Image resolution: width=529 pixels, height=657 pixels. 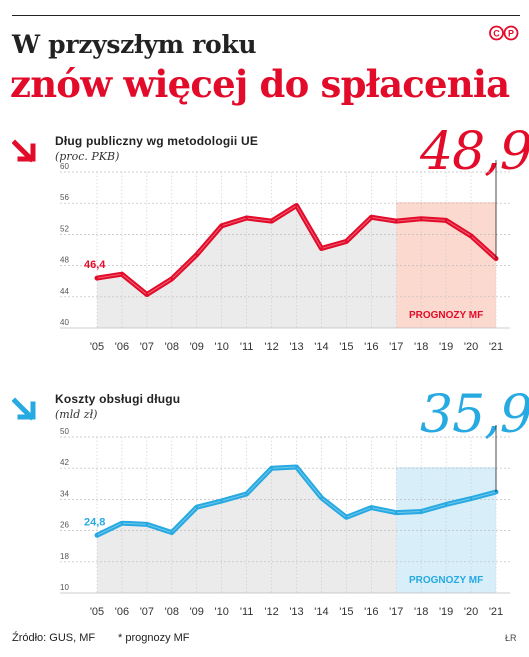 I want to click on chart1-start-label: 46,4, so click(x=95, y=265).